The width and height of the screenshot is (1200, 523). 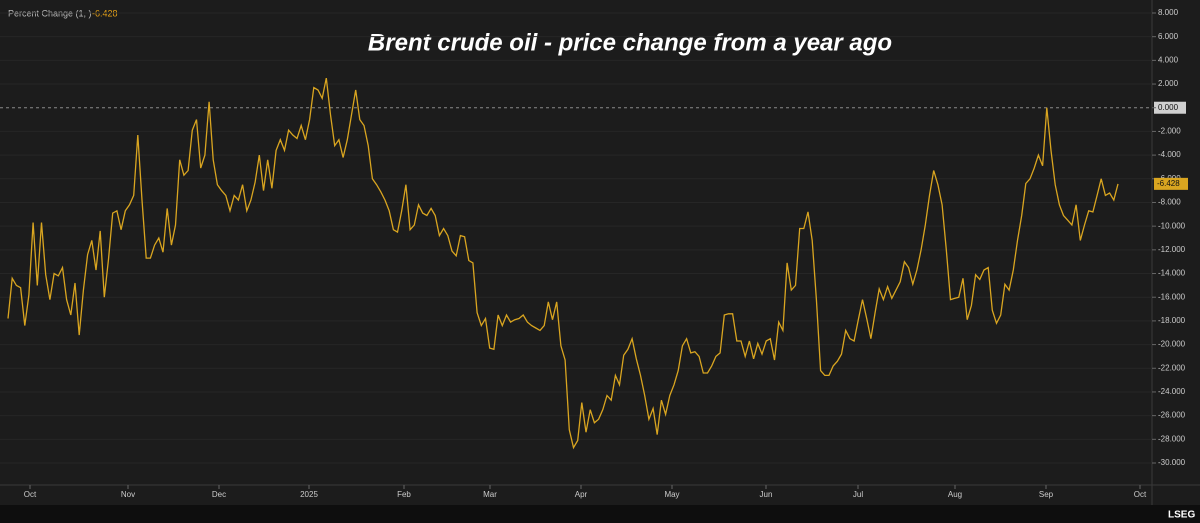 What do you see at coordinates (1172, 273) in the screenshot?
I see `y-tick-label: -14.000` at bounding box center [1172, 273].